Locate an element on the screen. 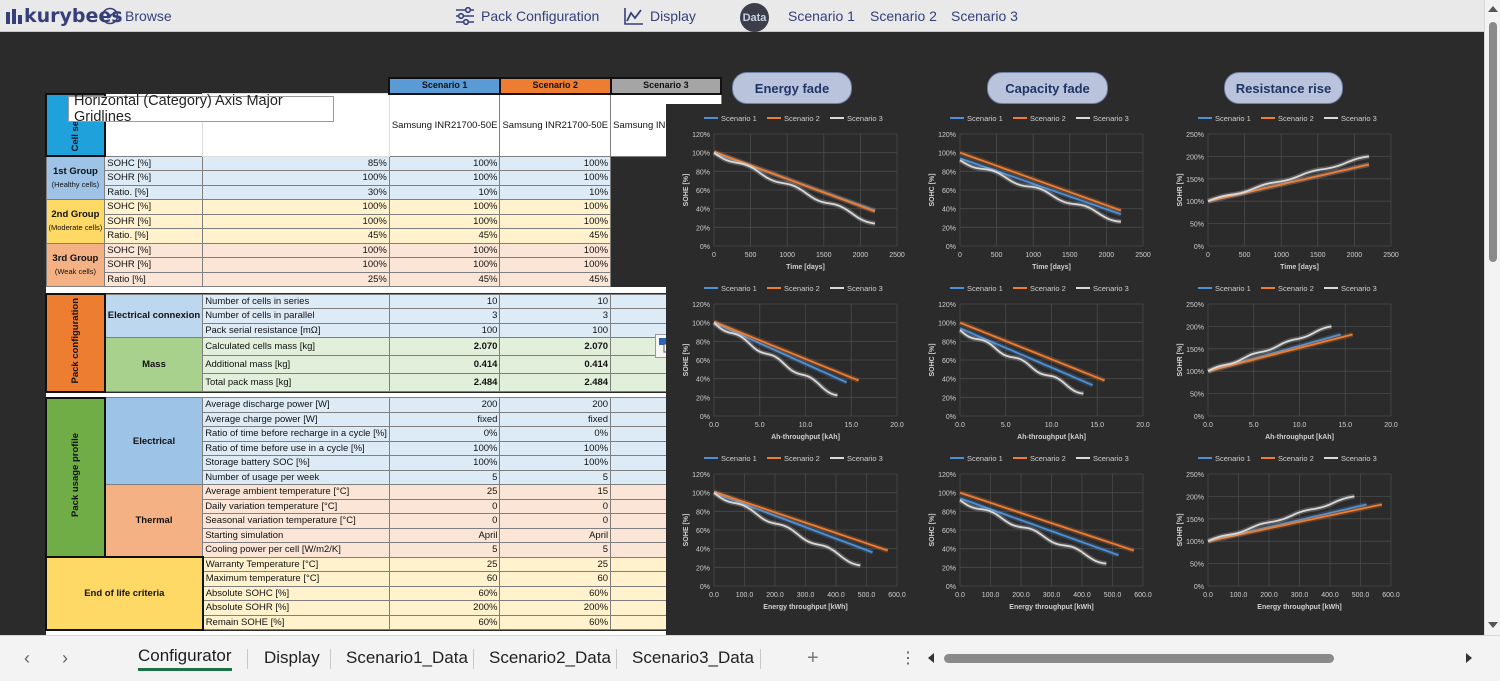 The image size is (1500, 681). param-value-s1: 200 is located at coordinates (444, 405).